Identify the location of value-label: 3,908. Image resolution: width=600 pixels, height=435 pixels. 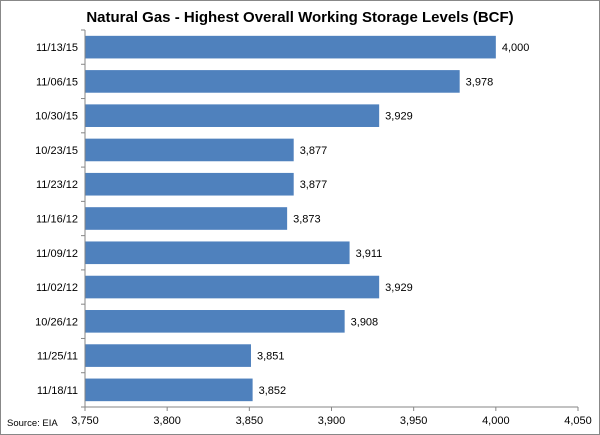
(365, 322).